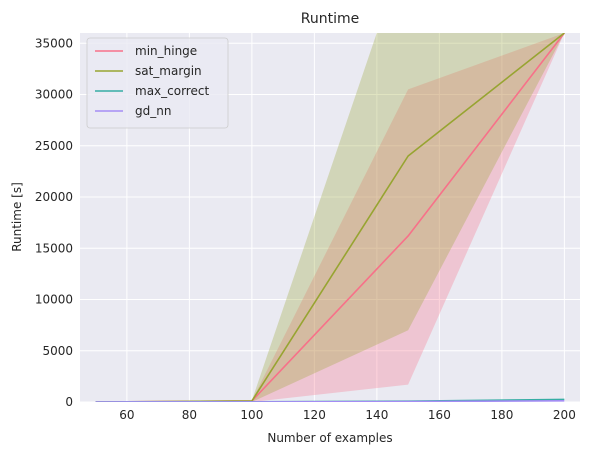  What do you see at coordinates (330, 400) in the screenshot?
I see `gd-nn-line` at bounding box center [330, 400].